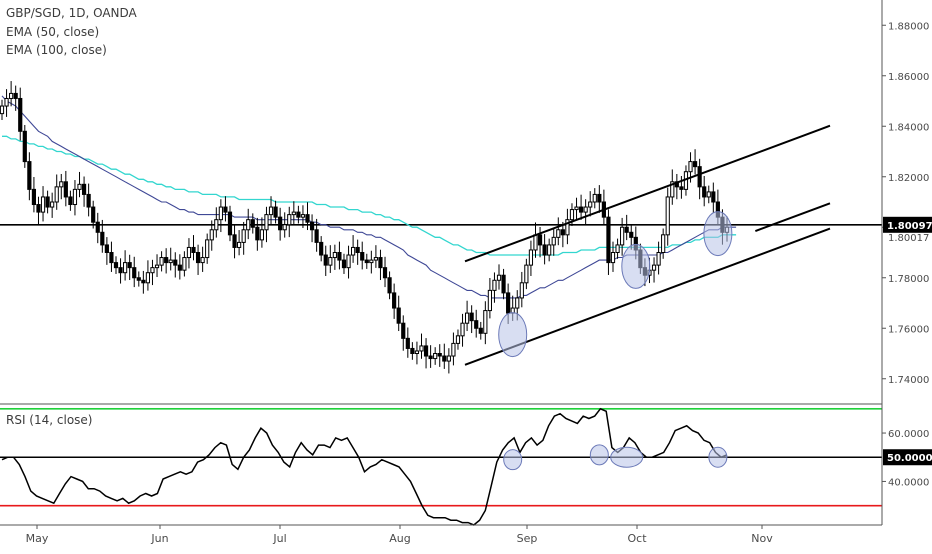 The image size is (932, 554). Describe the element at coordinates (49, 420) in the screenshot. I see `rsi-legend: RSI (14, close)` at that location.